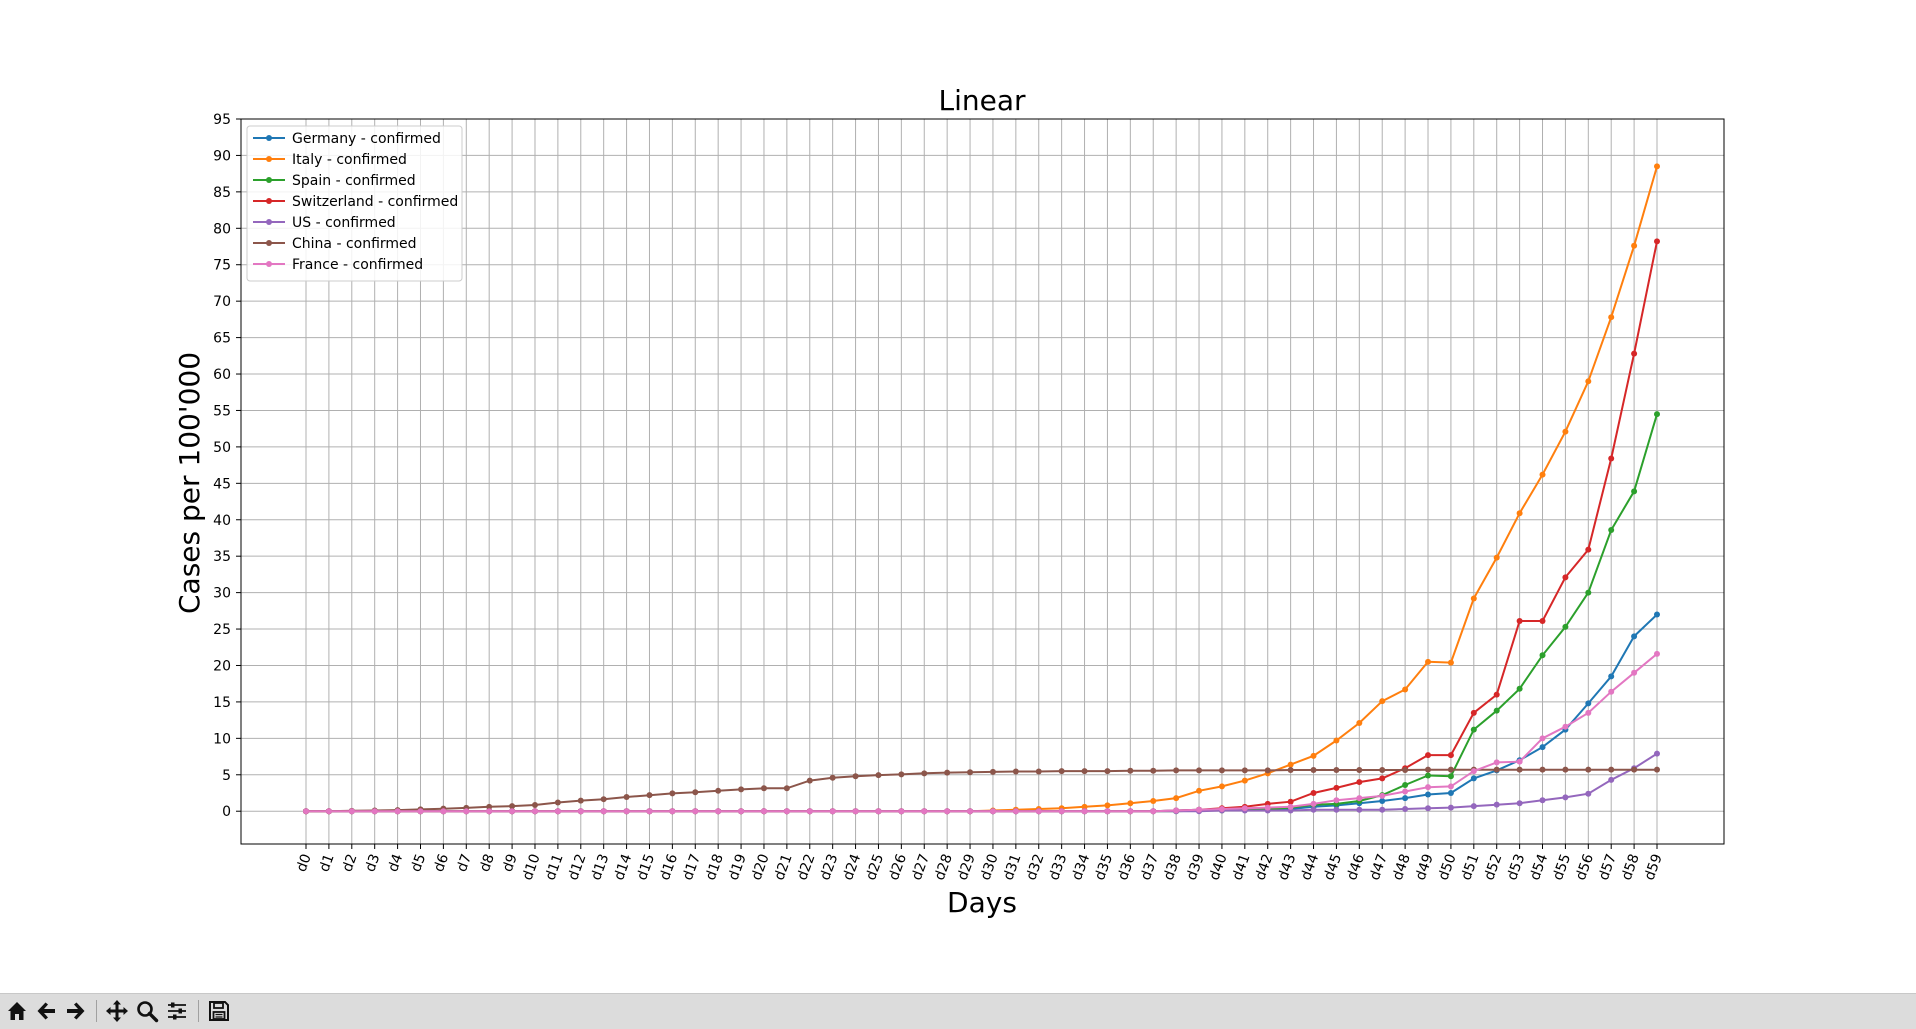  Describe the element at coordinates (222, 484) in the screenshot. I see `y-tick-label: 45` at that location.